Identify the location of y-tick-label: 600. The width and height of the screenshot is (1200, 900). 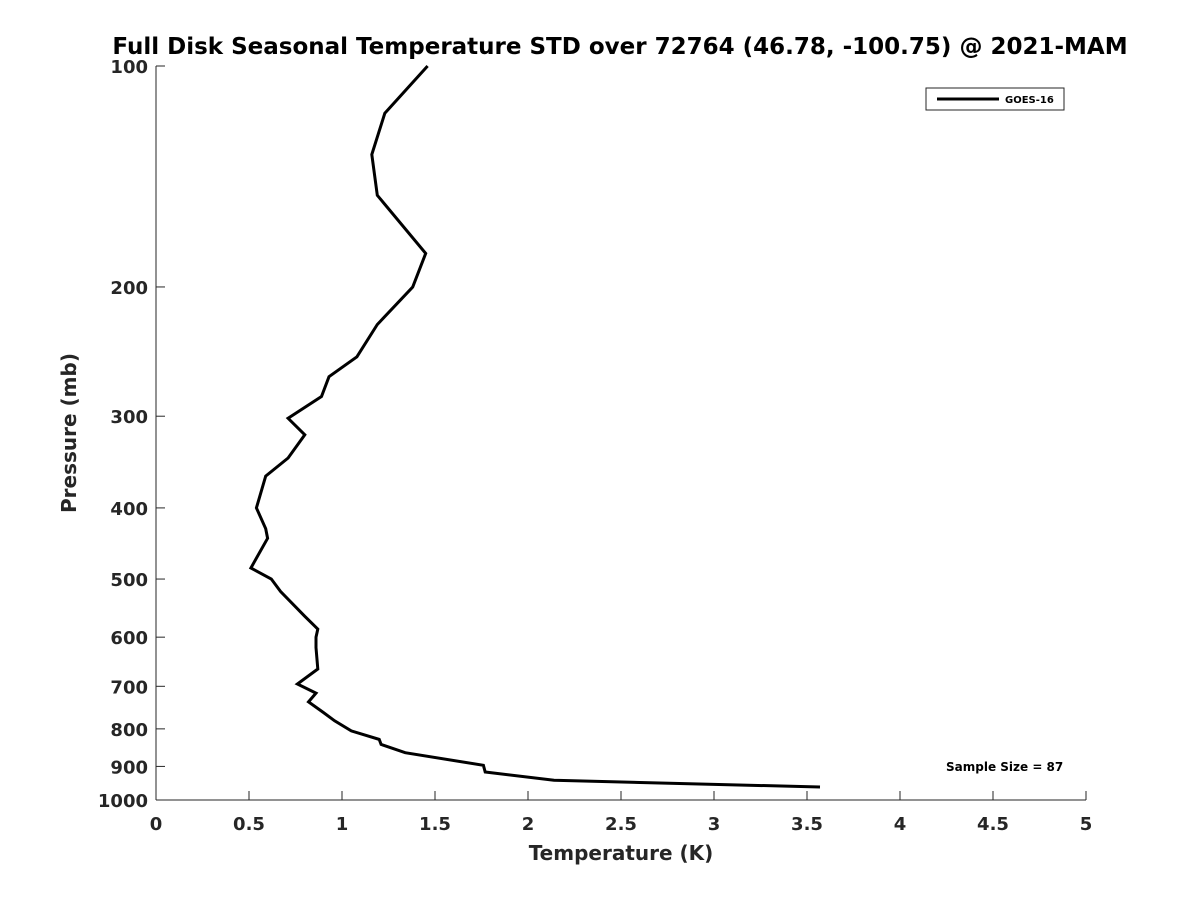
(129, 638).